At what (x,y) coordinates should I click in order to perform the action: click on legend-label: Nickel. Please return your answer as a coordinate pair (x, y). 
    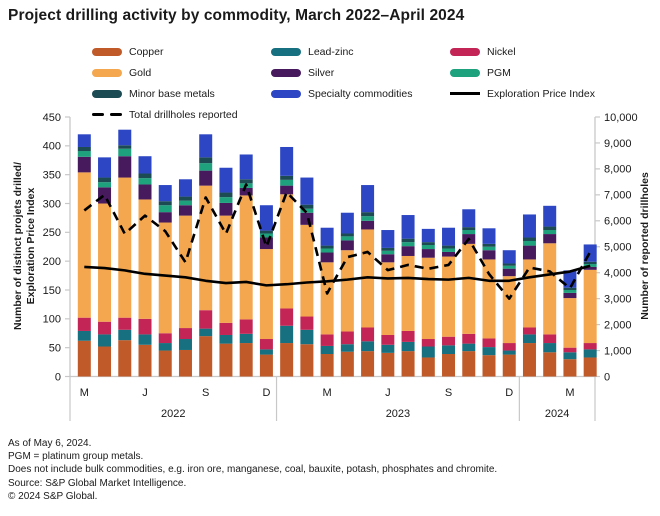
    Looking at the image, I should click on (501, 51).